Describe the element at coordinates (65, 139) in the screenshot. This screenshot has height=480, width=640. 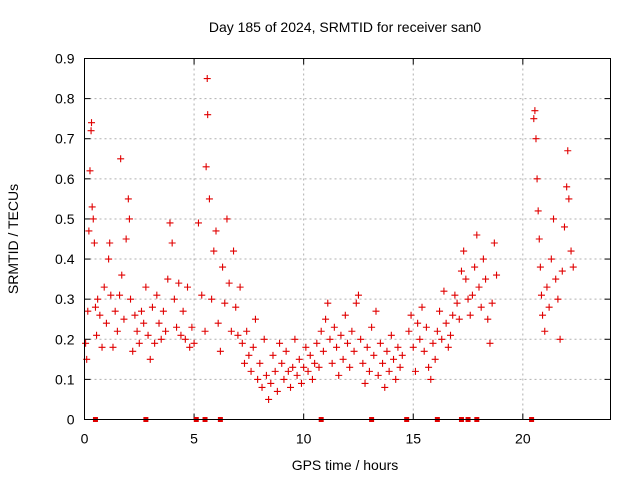
I see `y-tick-label: 0.7` at that location.